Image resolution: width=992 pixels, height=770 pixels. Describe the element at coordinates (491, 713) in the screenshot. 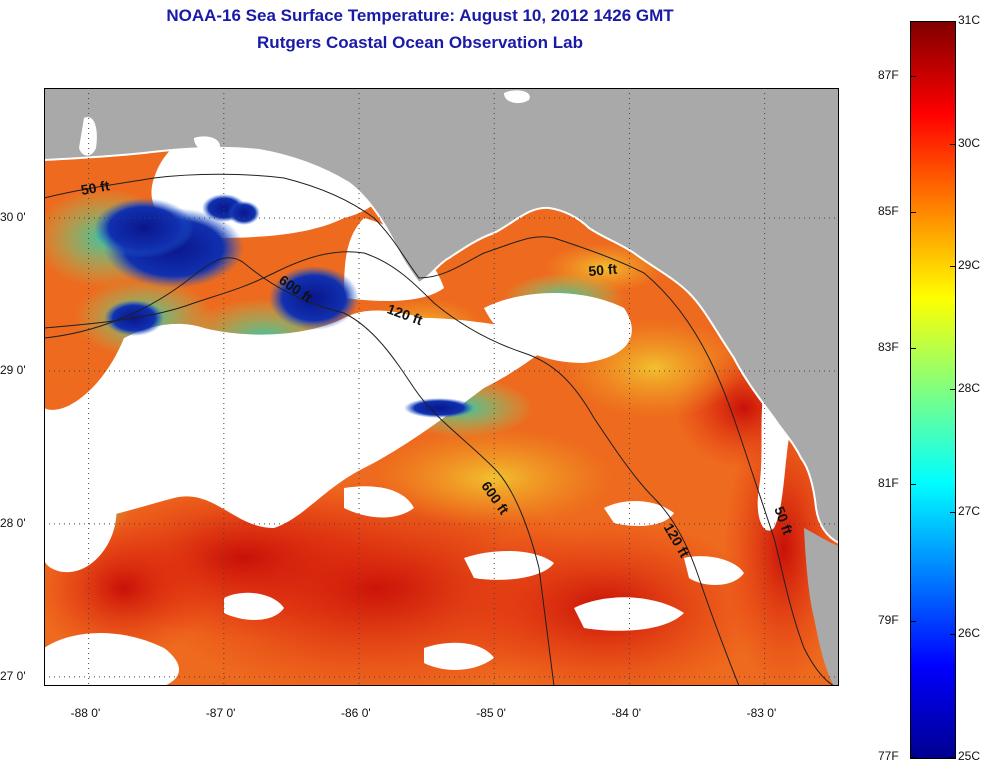

I see `lon-tick-label: -85 0'` at that location.